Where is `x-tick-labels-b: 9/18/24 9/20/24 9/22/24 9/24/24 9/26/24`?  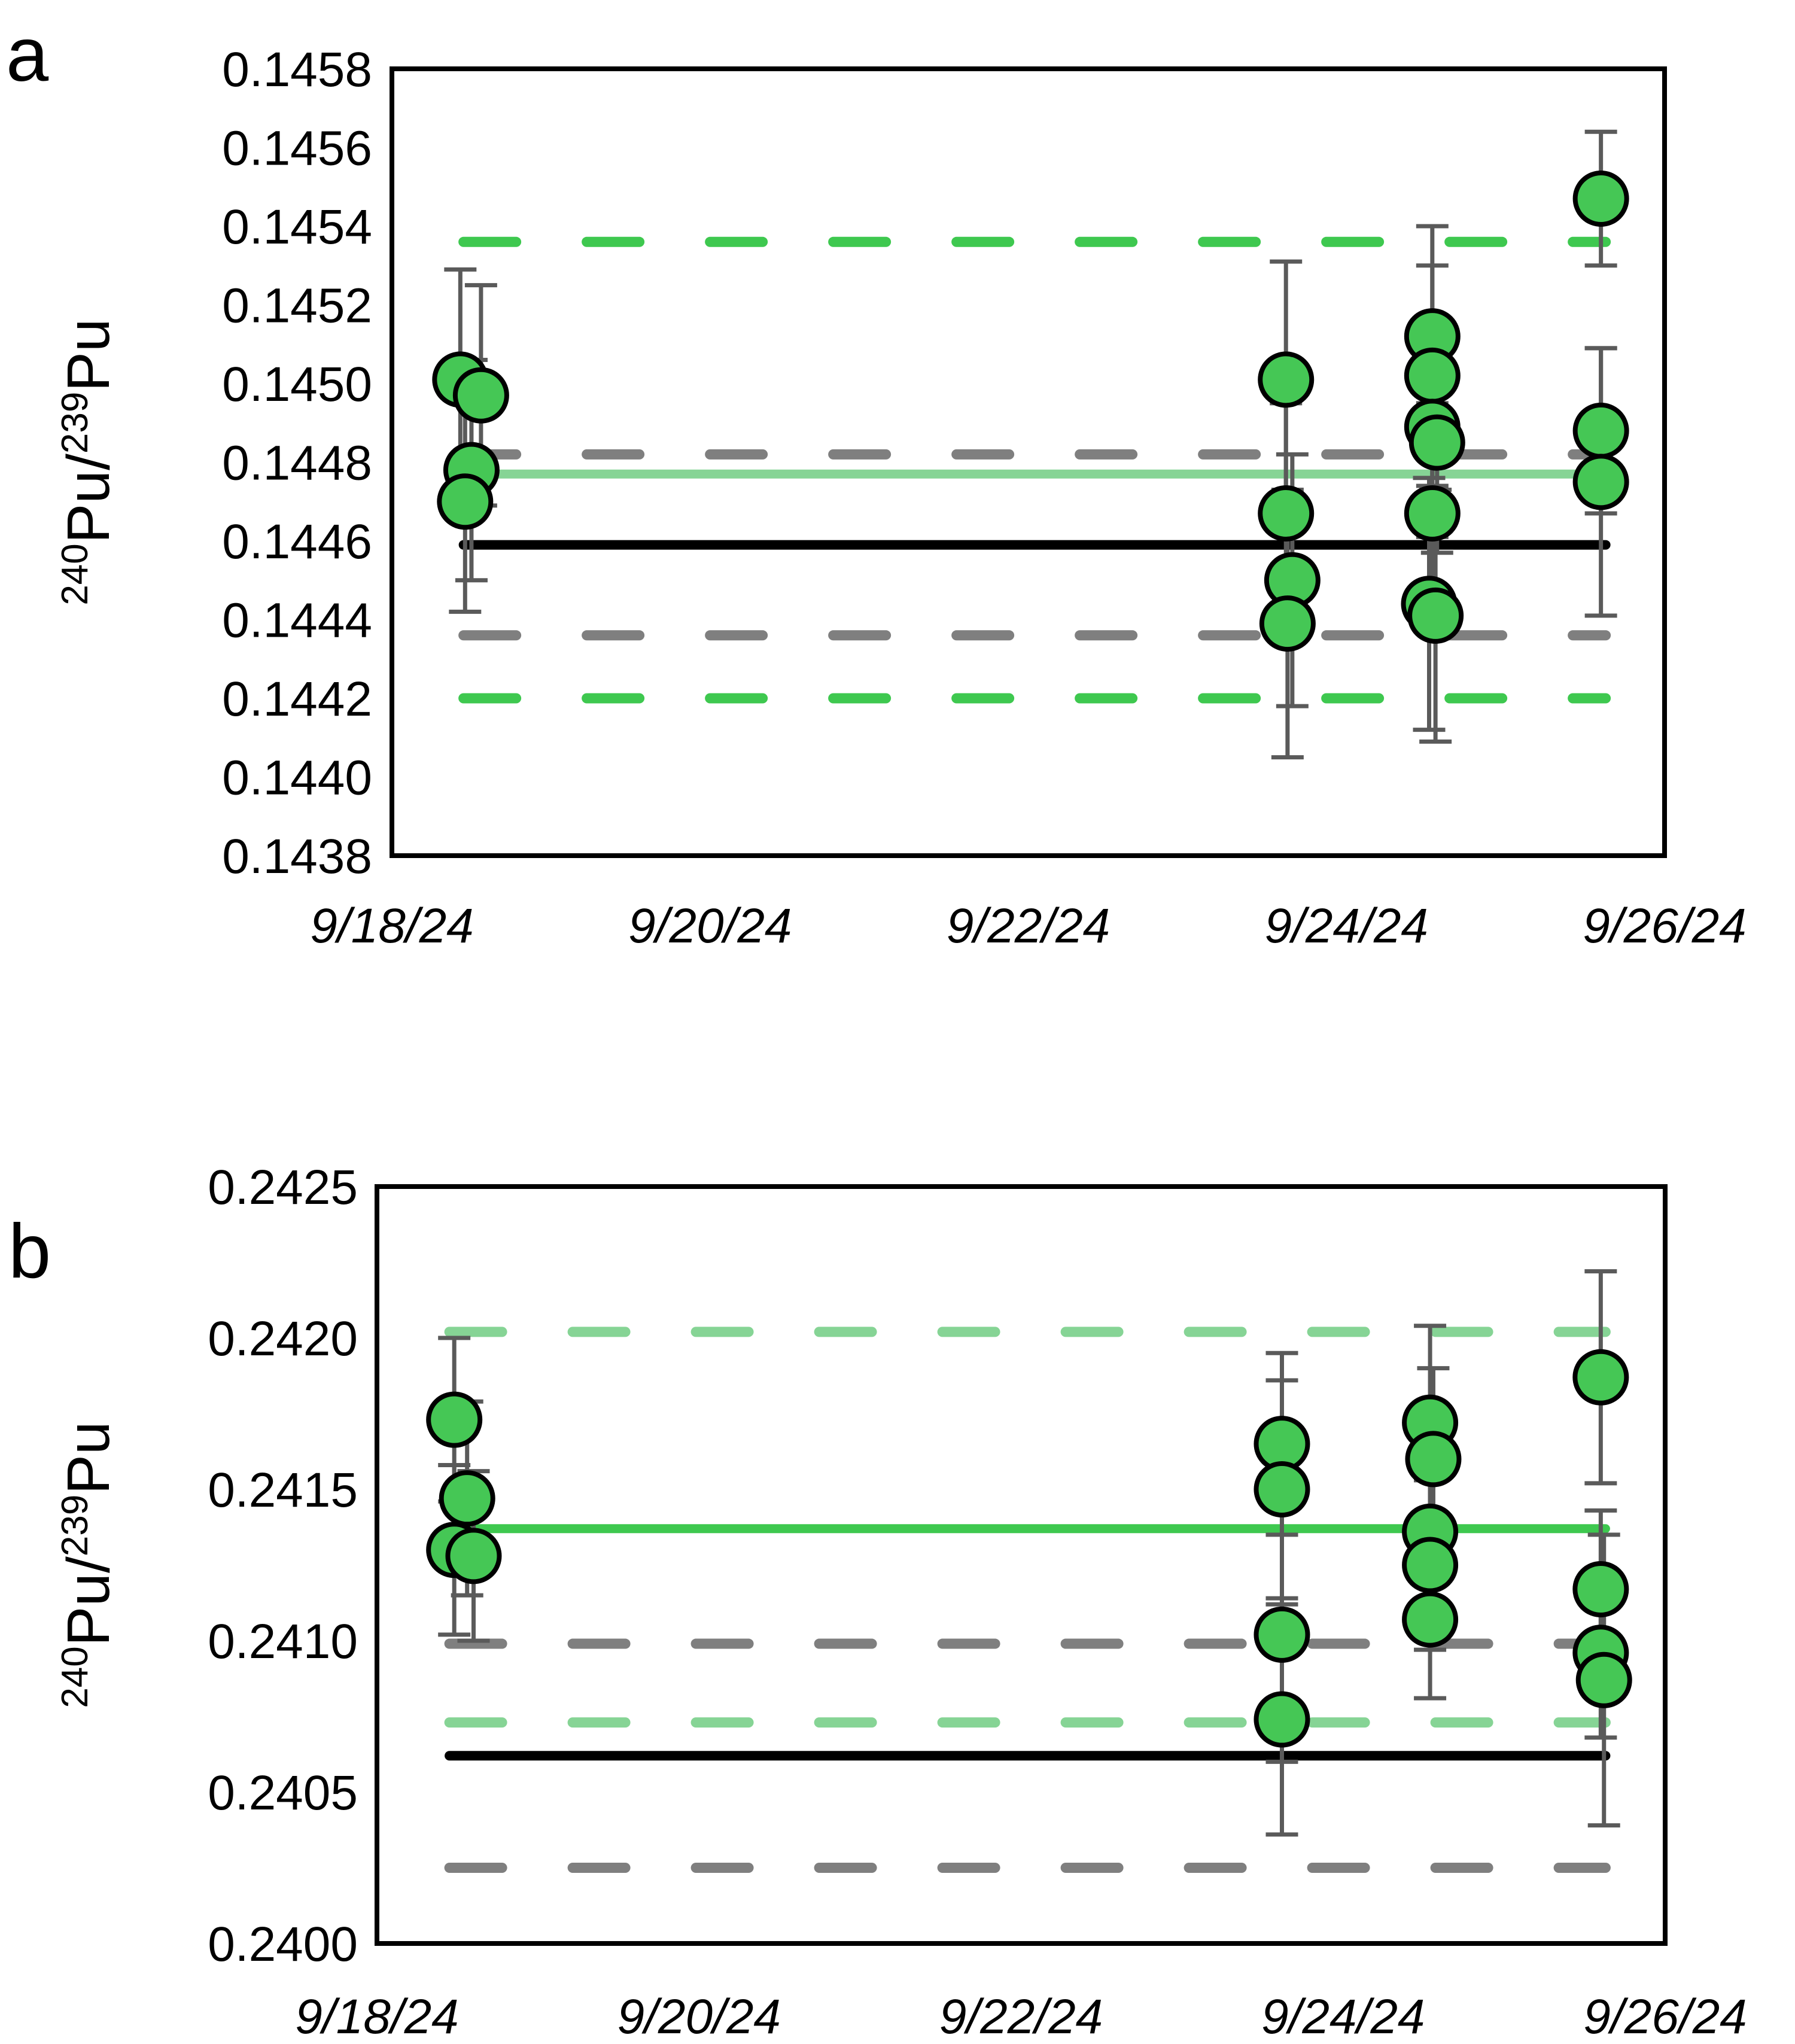
x-tick-labels-b: 9/18/24 9/20/24 9/22/24 9/24/24 9/26/24 is located at coordinates (1021, 2017).